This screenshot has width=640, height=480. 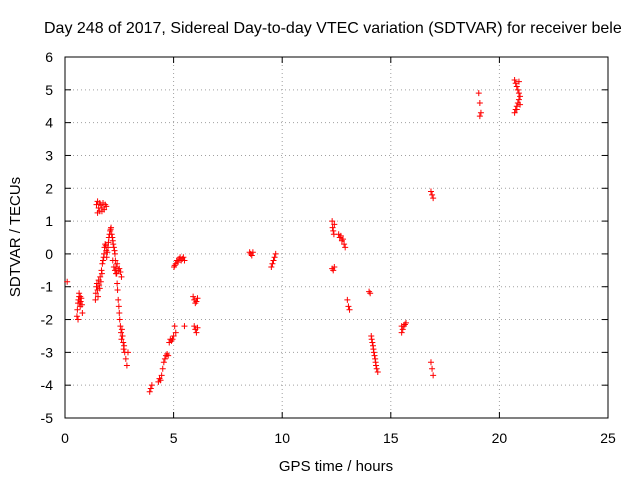 What do you see at coordinates (49, 123) in the screenshot?
I see `y-tick-label: 4` at bounding box center [49, 123].